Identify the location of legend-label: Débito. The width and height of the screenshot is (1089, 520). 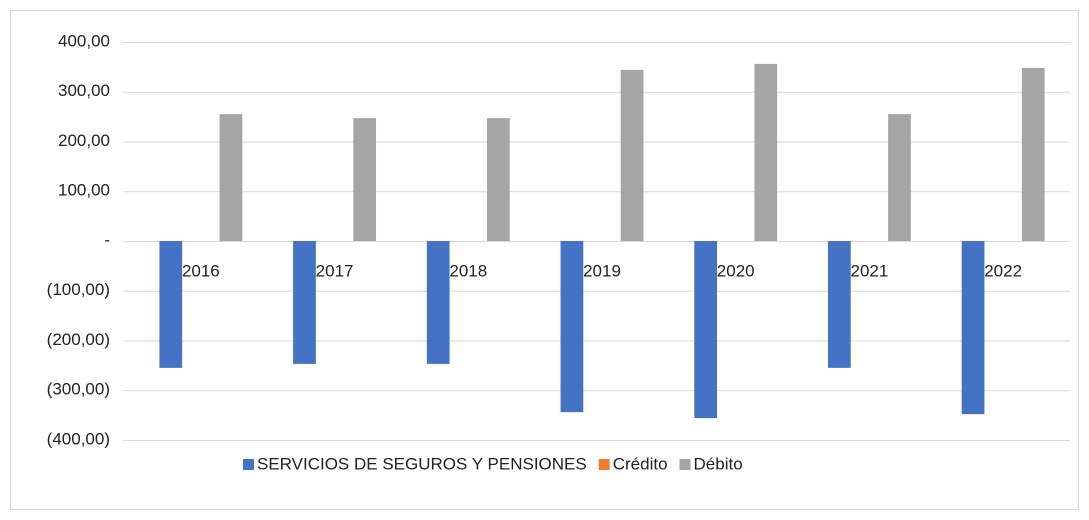
(718, 463).